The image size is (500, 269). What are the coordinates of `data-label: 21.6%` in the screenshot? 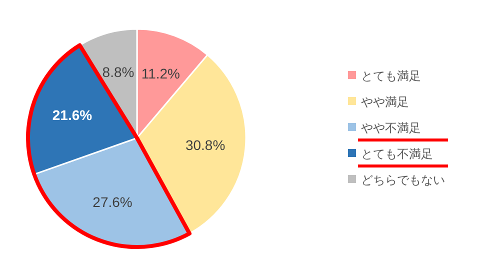 It's located at (72, 115).